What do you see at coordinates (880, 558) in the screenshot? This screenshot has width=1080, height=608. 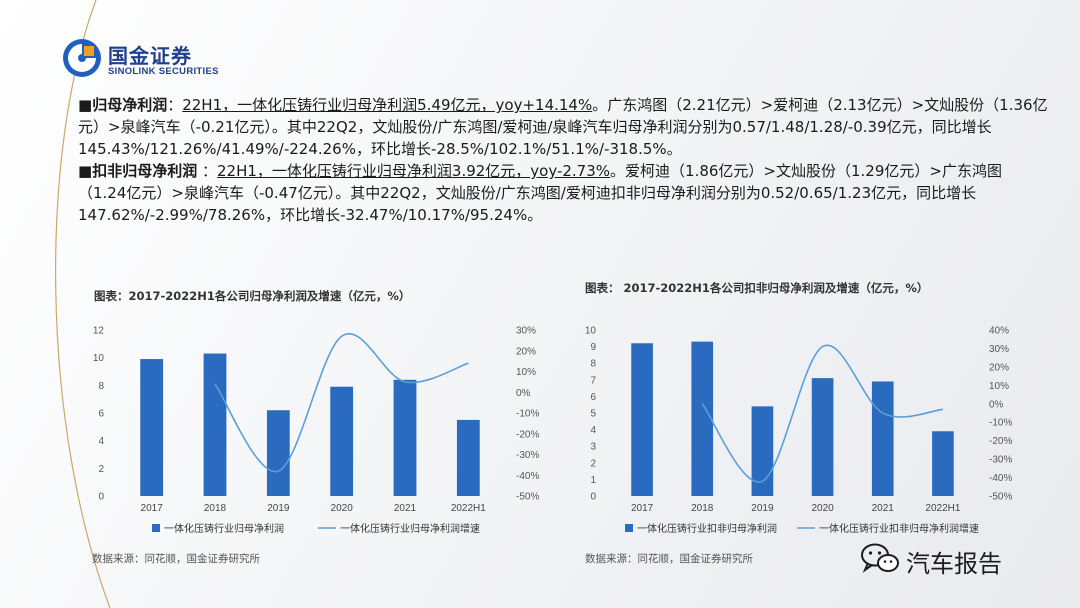 I see `wechat-icon` at bounding box center [880, 558].